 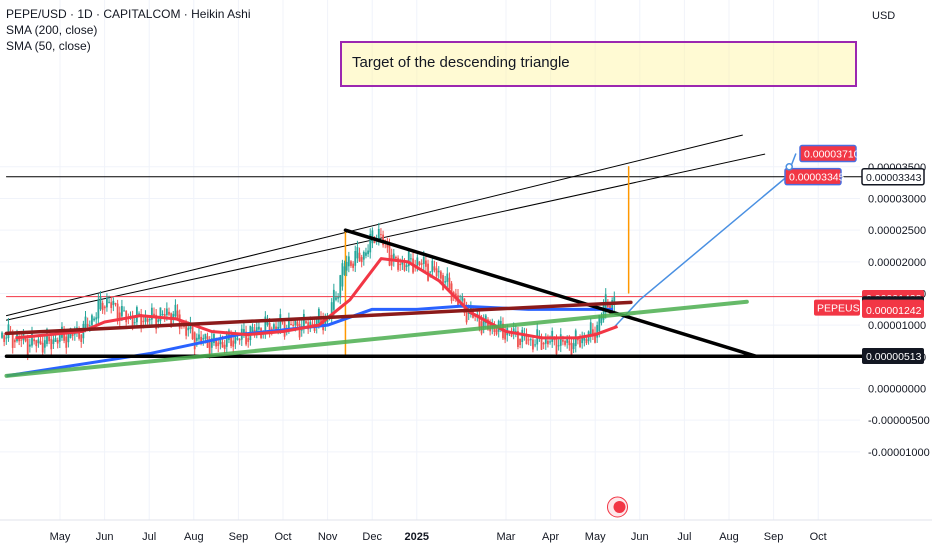 What do you see at coordinates (52, 30) in the screenshot?
I see `indicator-sma-200: SMA (200, close)` at bounding box center [52, 30].